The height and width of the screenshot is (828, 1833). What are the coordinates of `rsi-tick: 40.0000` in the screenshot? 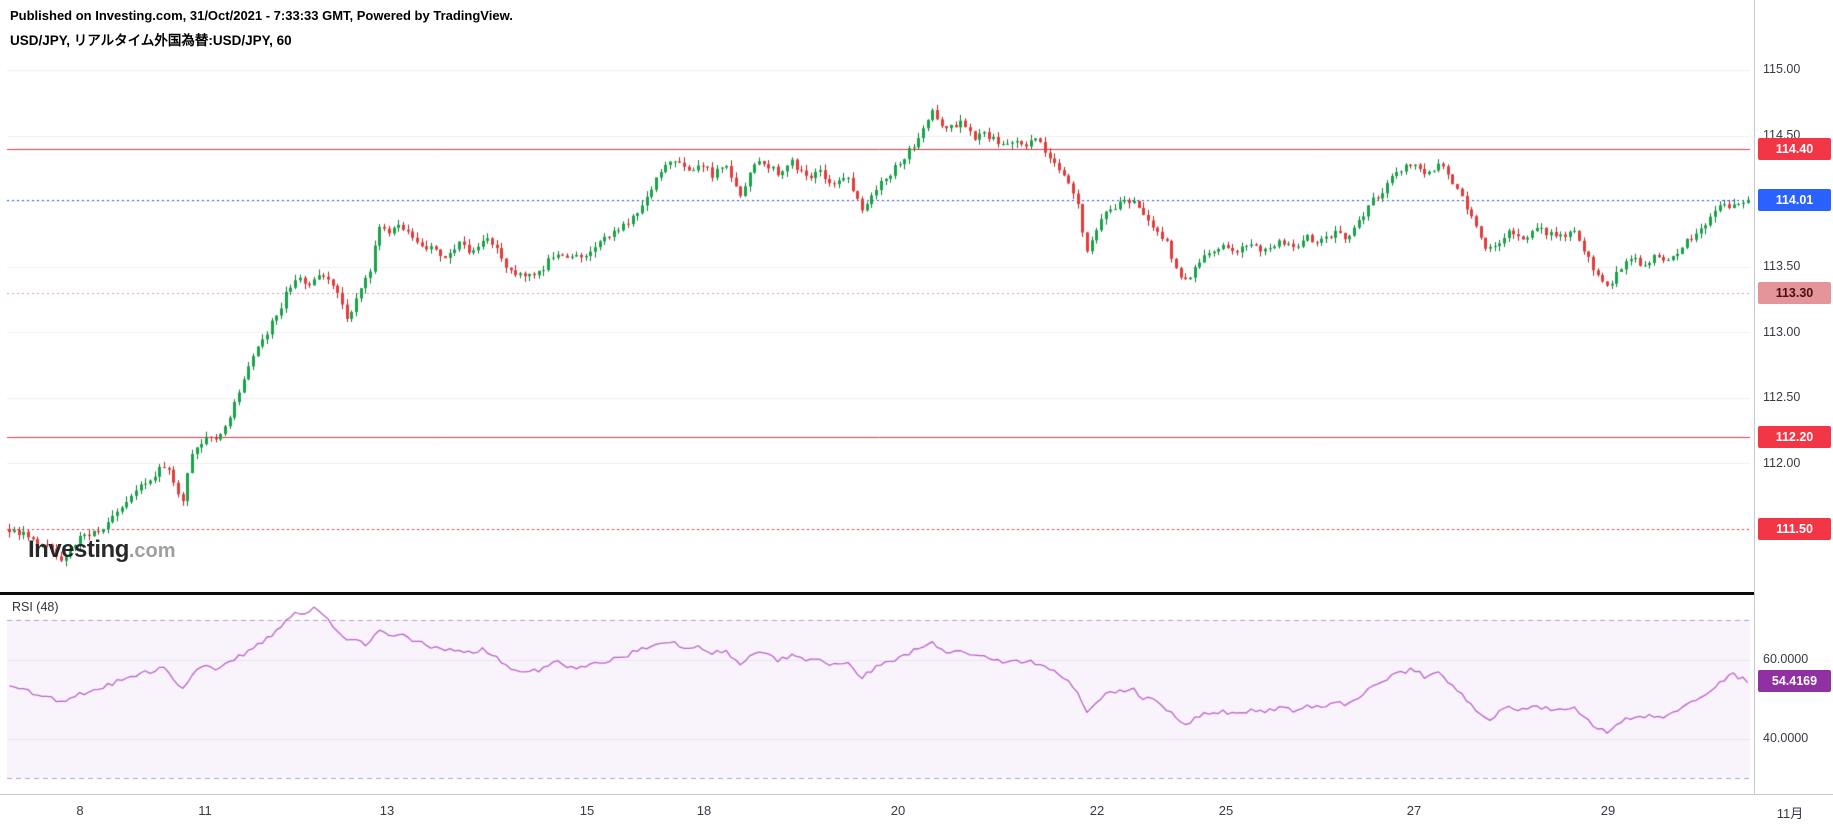 It's located at (1786, 738).